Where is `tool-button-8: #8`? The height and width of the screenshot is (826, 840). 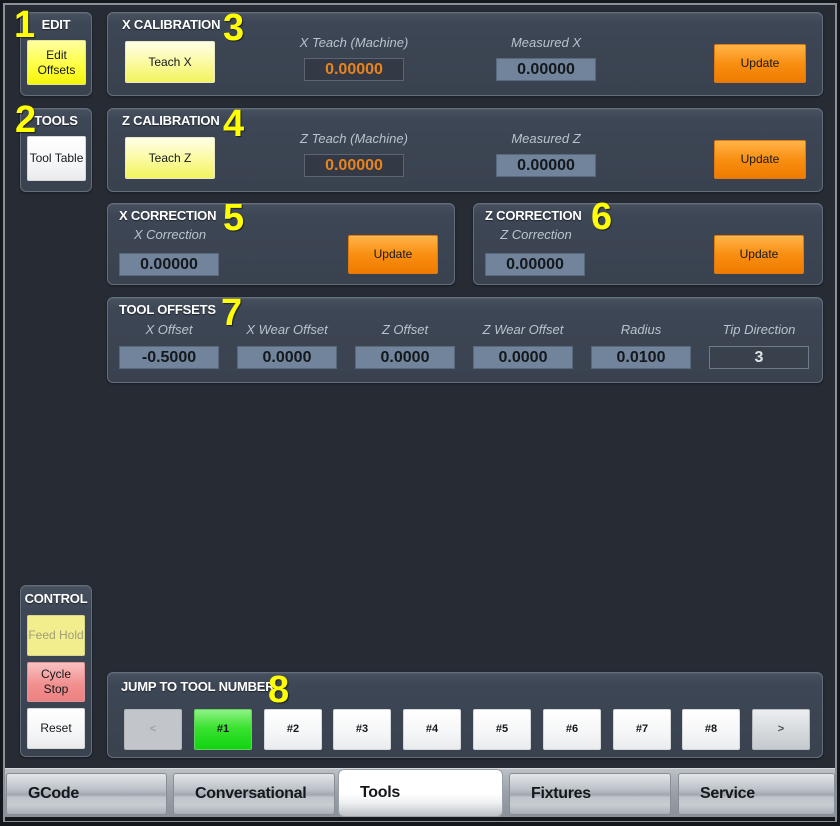
tool-button-8: #8 is located at coordinates (711, 729).